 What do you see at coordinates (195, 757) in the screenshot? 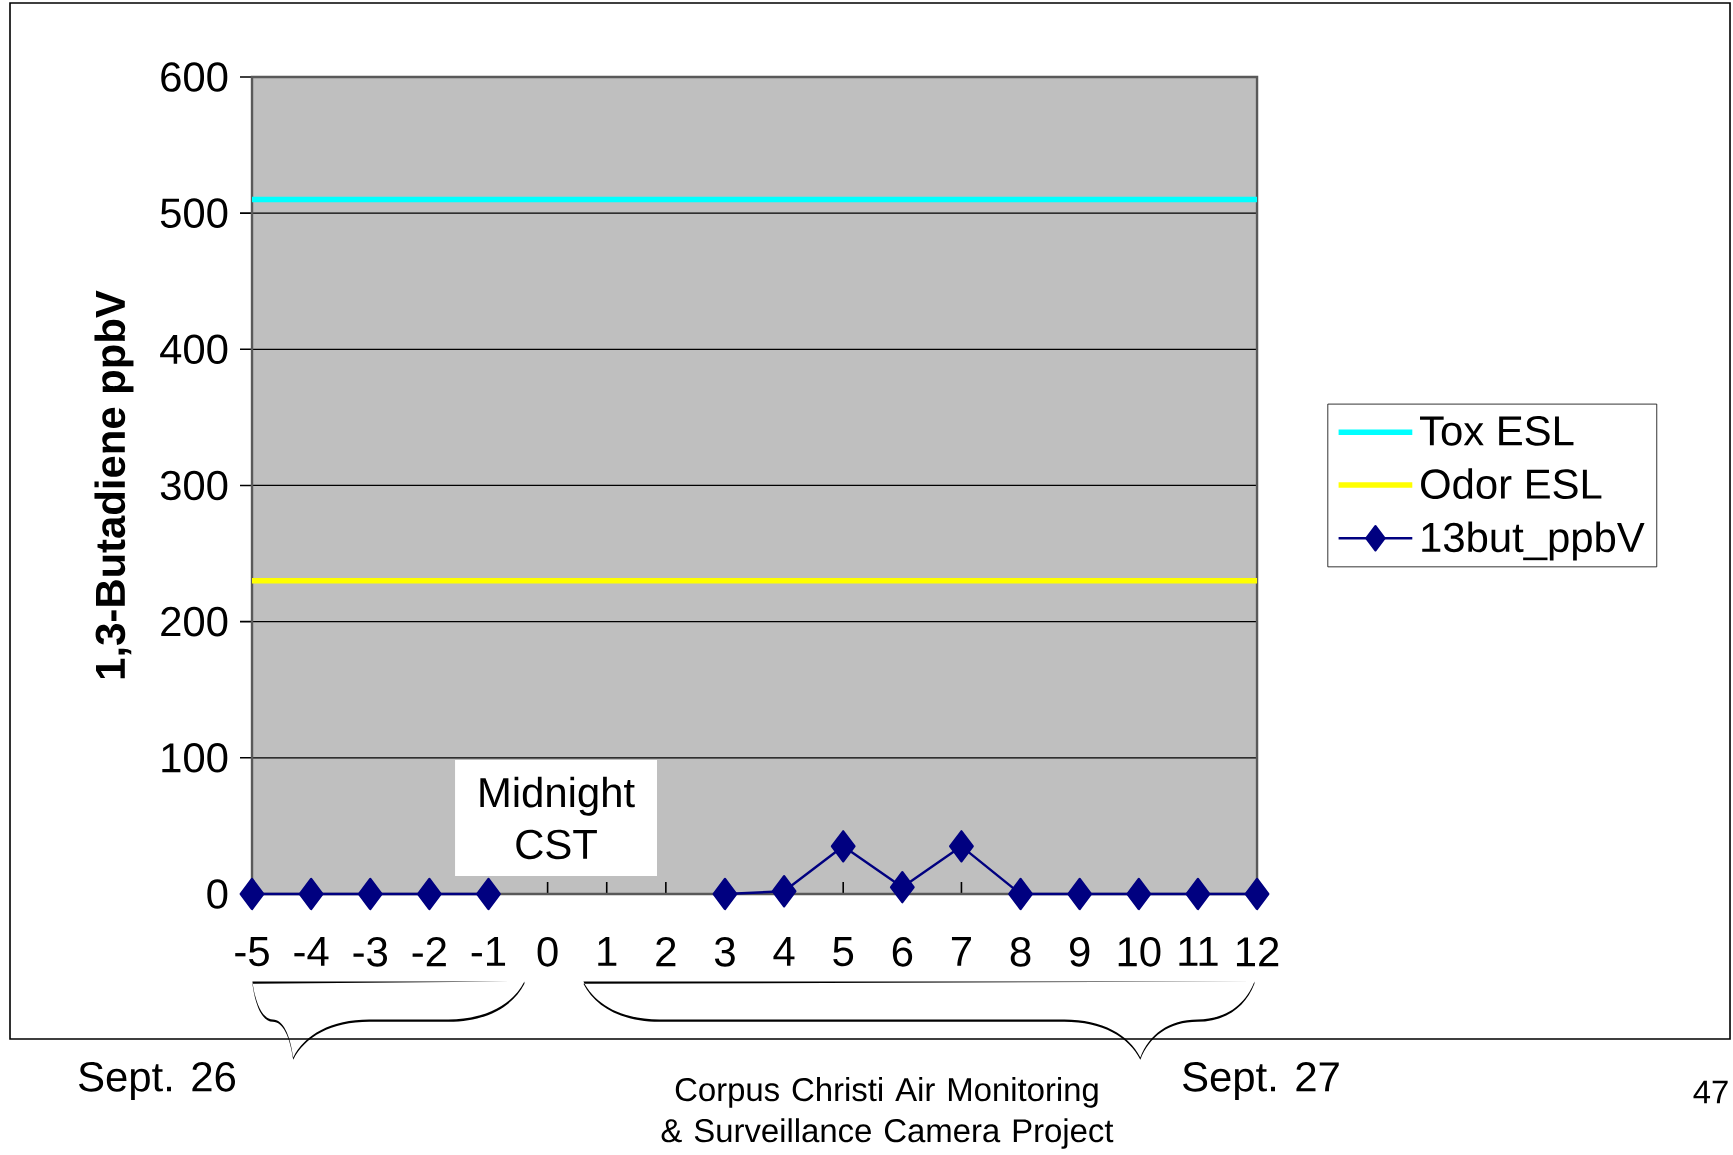
I see `y-tick-label: 100` at bounding box center [195, 757].